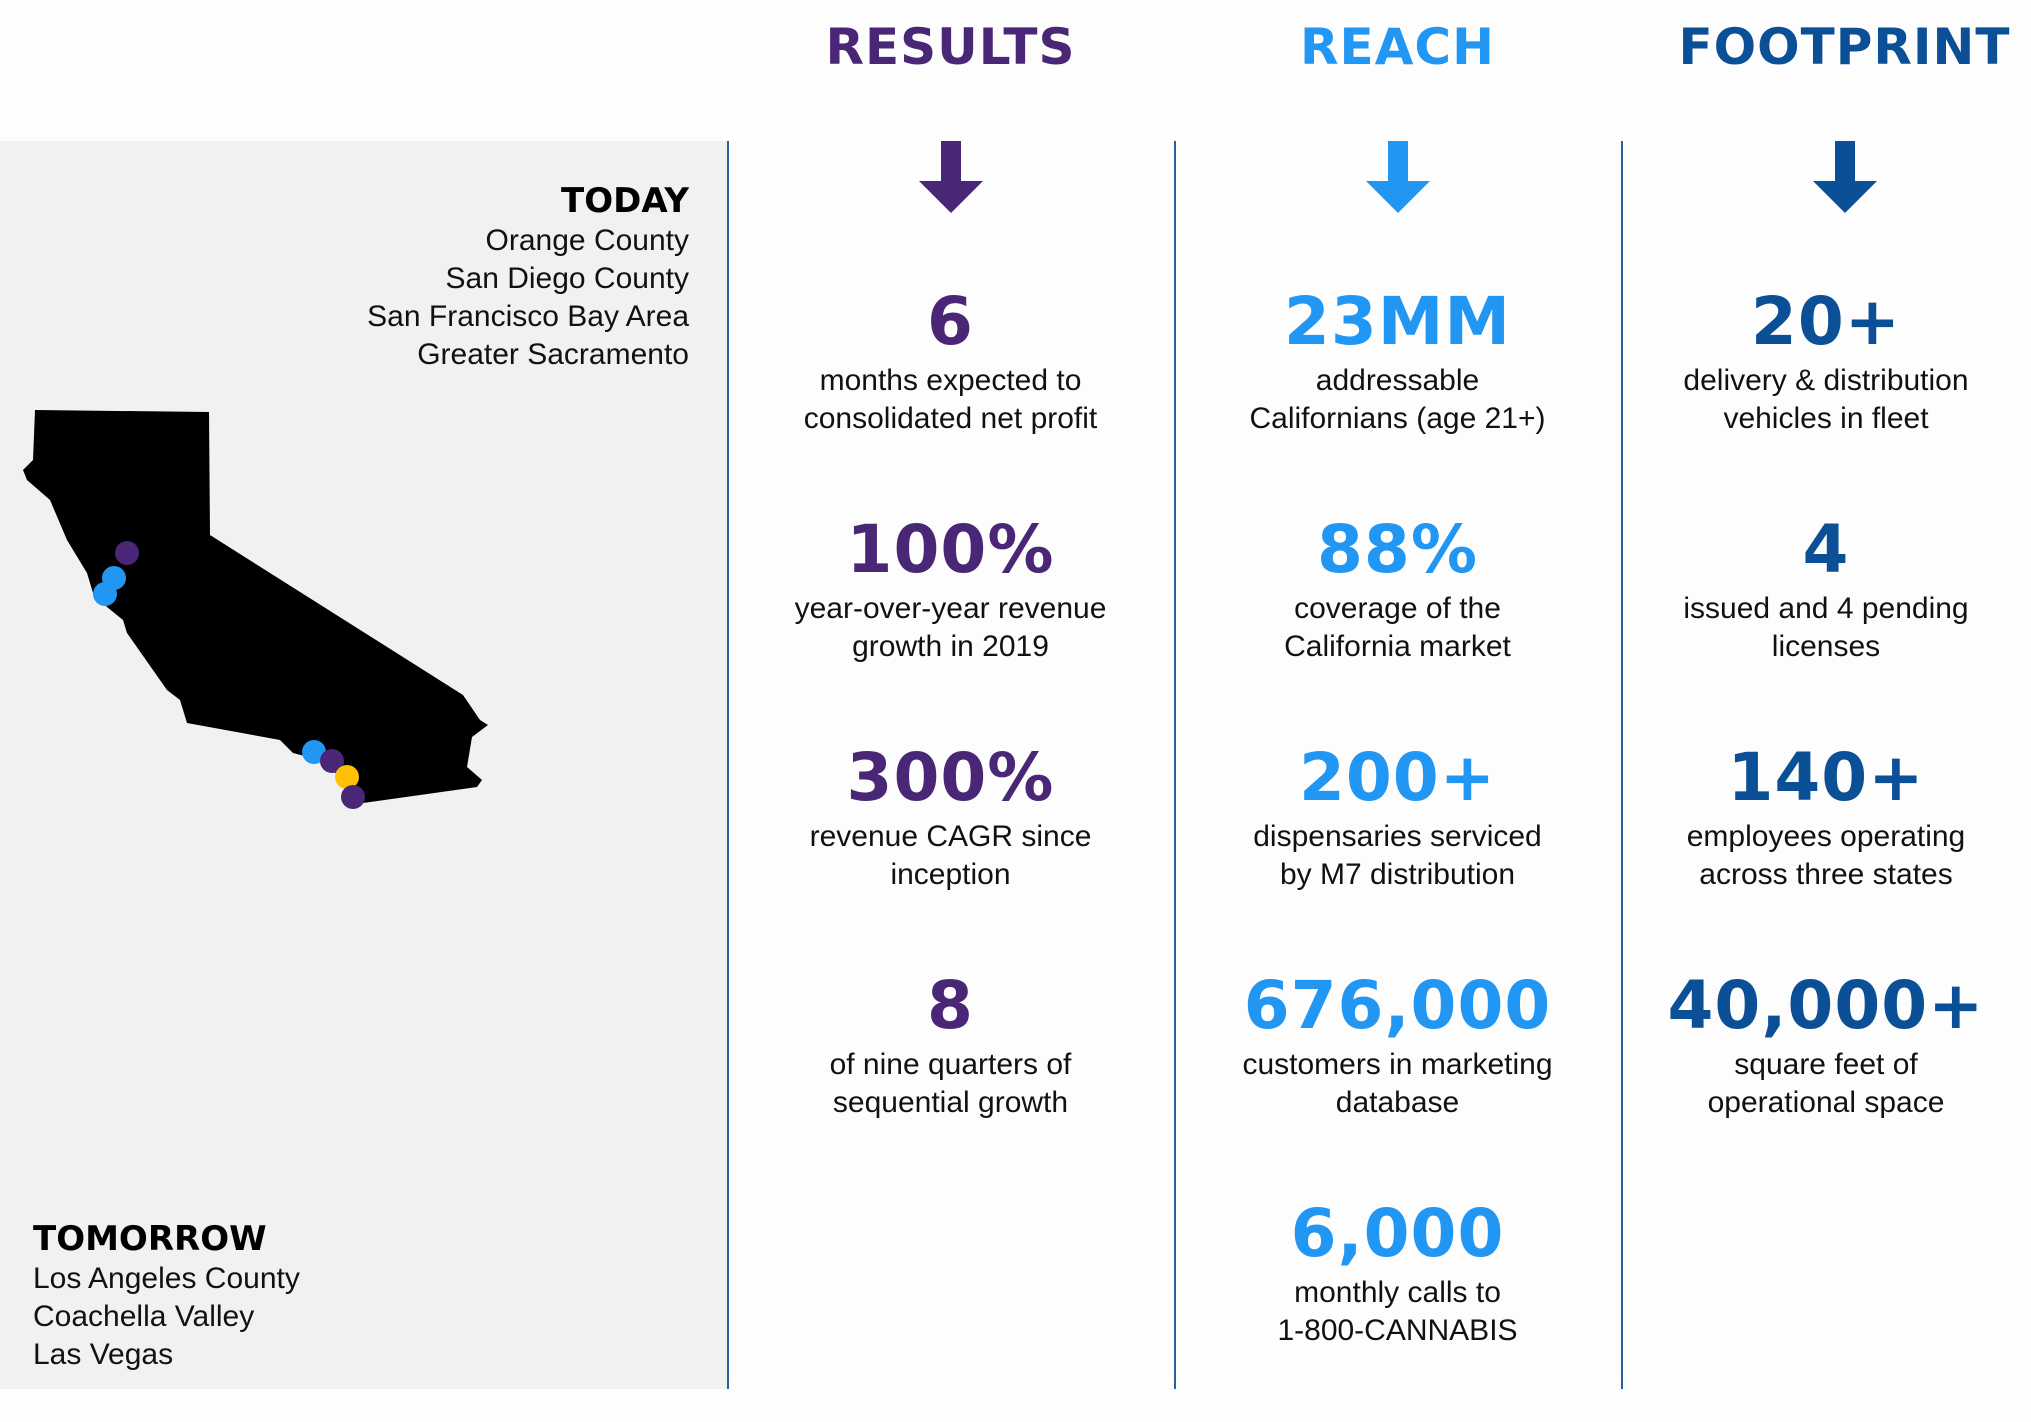 The height and width of the screenshot is (1422, 2031). What do you see at coordinates (1826, 549) in the screenshot?
I see `stat-value: 4` at bounding box center [1826, 549].